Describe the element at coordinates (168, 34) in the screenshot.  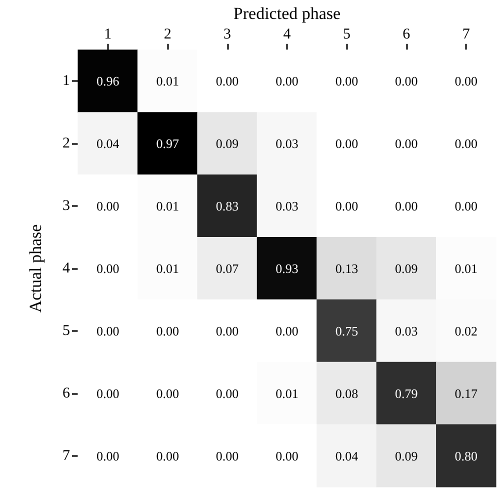
I see `x-tick-label: 2` at that location.